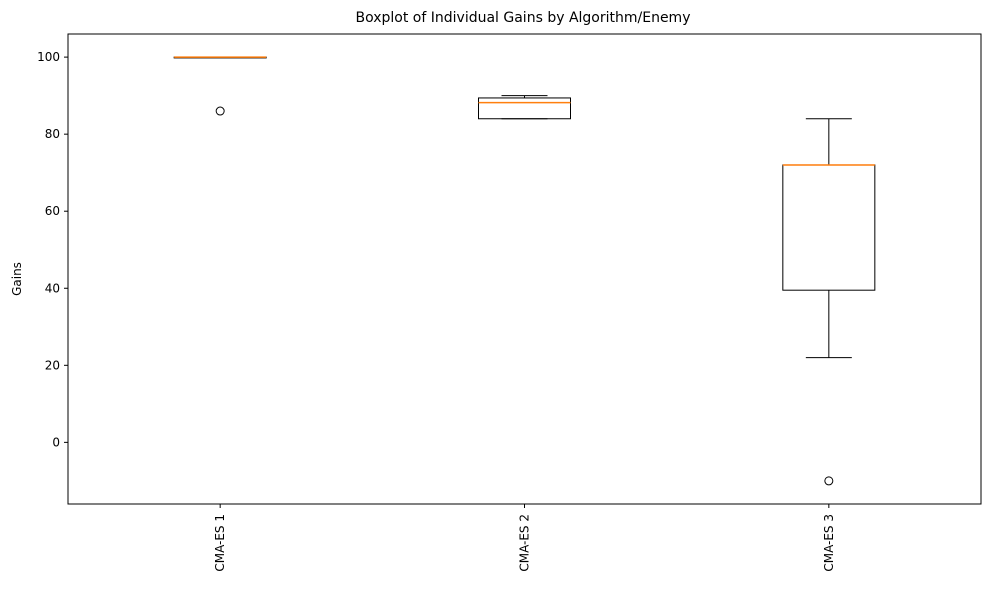 The height and width of the screenshot is (590, 989). What do you see at coordinates (52, 211) in the screenshot?
I see `y-tick-label: 60` at bounding box center [52, 211].